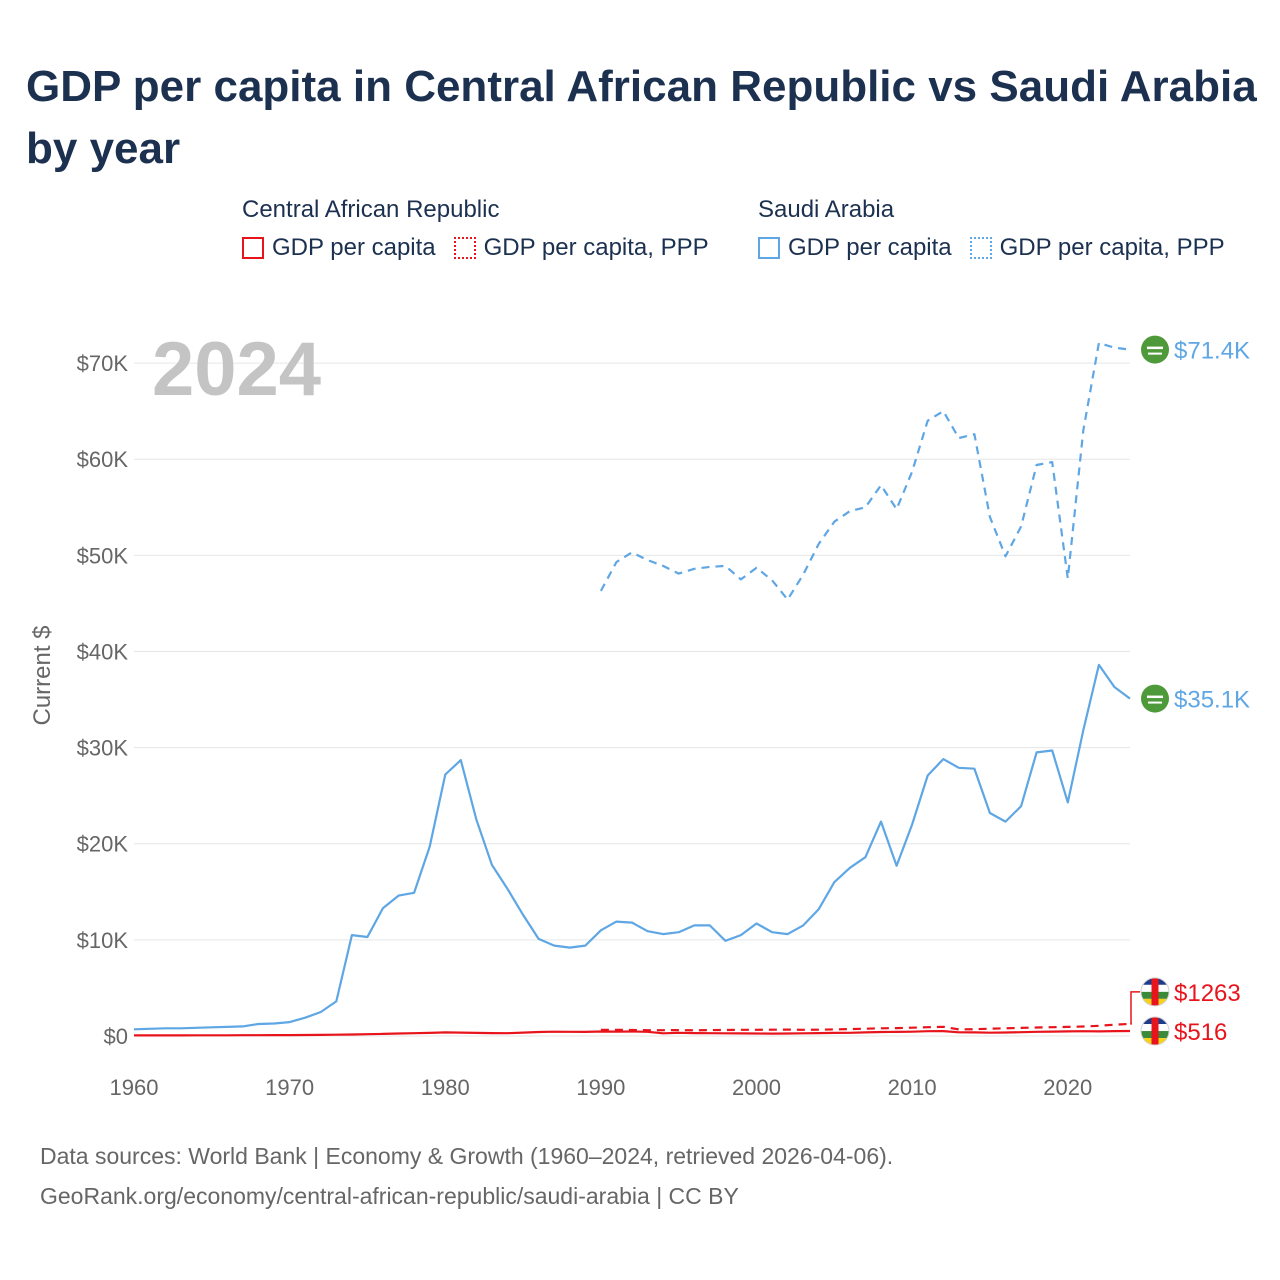  I want to click on x-tick-label: 2020, so click(1067, 1087).